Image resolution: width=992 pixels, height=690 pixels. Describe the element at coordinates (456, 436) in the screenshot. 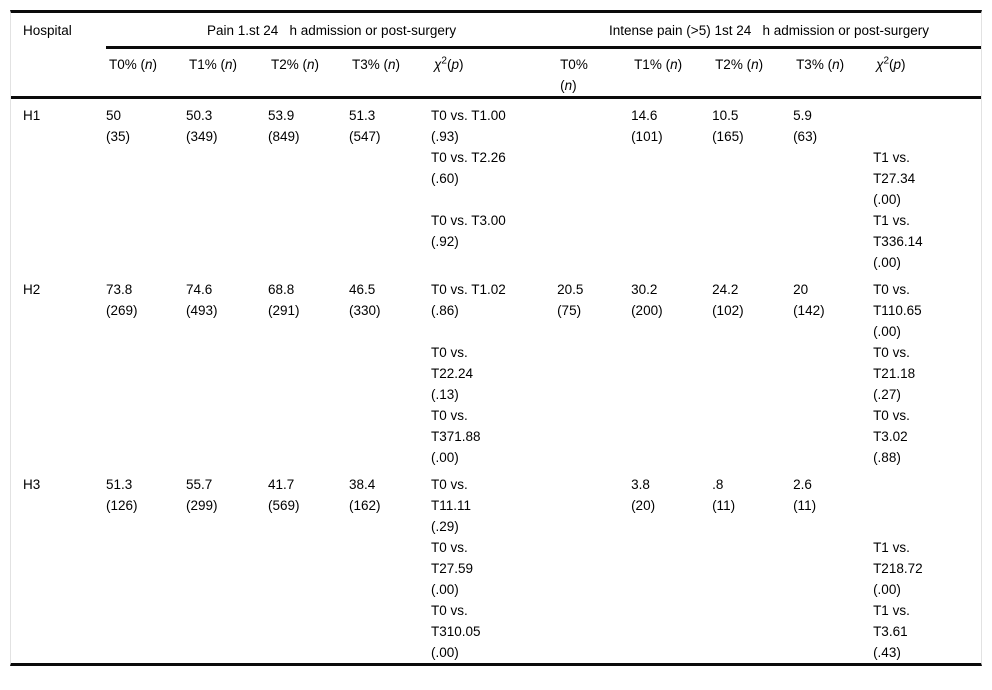

I see `cell-line: T371.88` at that location.